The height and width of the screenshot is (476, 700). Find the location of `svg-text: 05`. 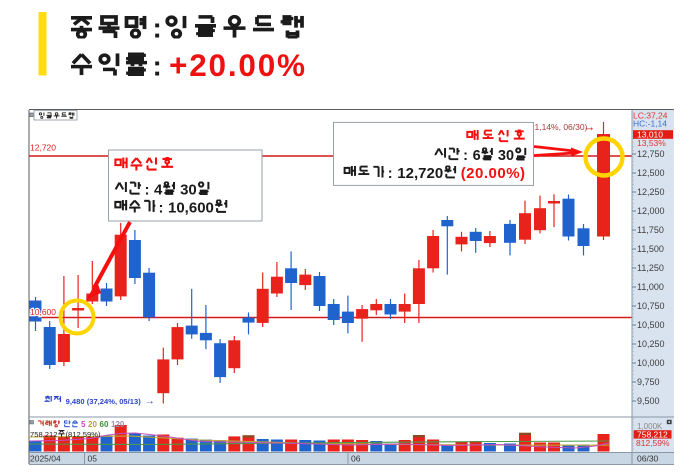

svg-text: 05 is located at coordinates (93, 458).